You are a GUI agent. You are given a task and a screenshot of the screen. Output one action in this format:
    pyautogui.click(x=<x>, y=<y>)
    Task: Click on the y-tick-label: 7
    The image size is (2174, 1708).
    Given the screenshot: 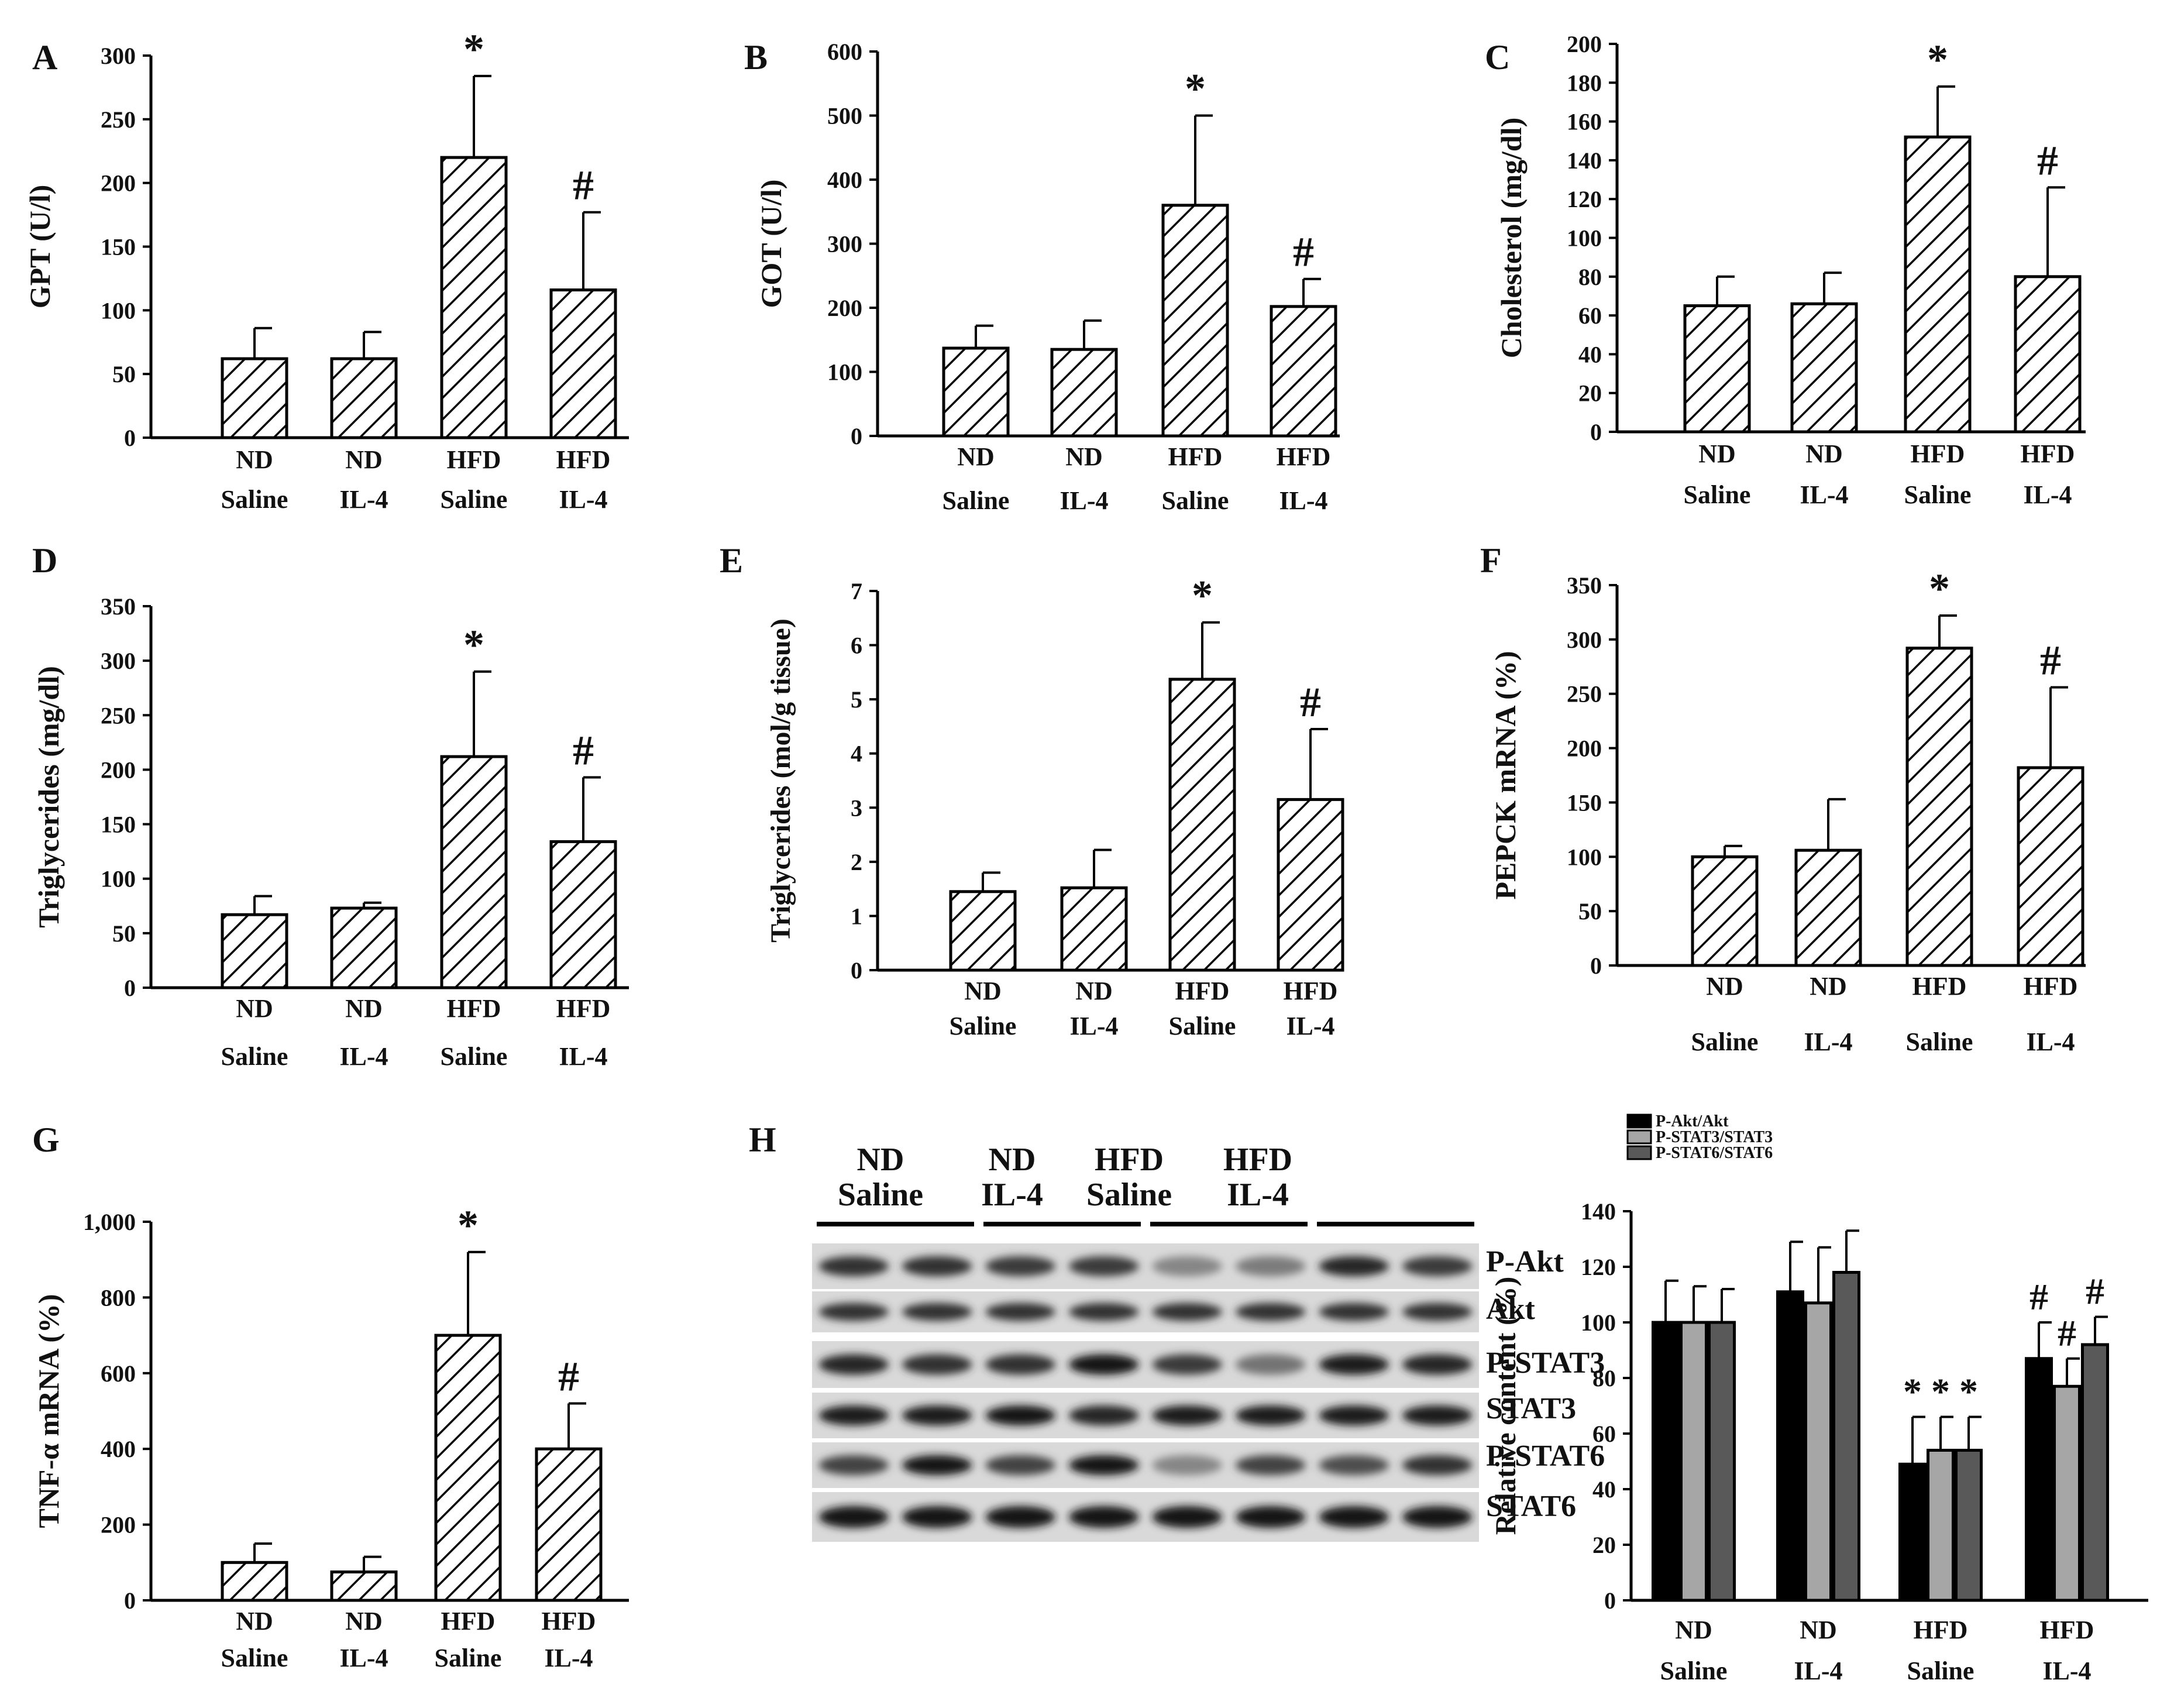 What is the action you would take?
    pyautogui.click(x=857, y=591)
    